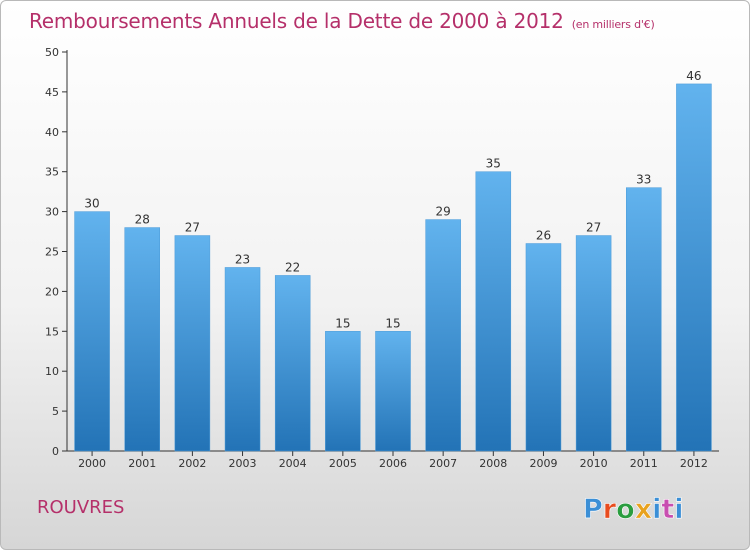 This screenshot has height=550, width=750. I want to click on chart-y-tick-labels: 0 5 10 15 20 25 30 35 40 45 50, so click(52, 252).